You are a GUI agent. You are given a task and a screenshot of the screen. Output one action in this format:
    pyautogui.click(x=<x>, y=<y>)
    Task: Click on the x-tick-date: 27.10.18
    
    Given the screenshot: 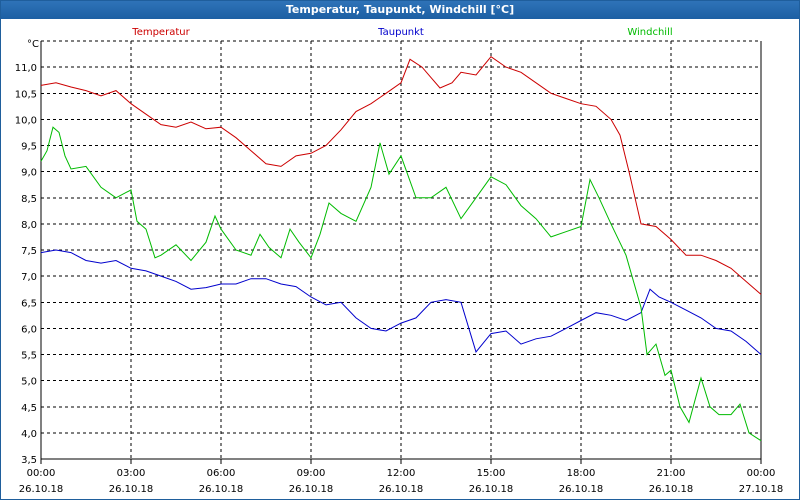 What is the action you would take?
    pyautogui.click(x=761, y=489)
    